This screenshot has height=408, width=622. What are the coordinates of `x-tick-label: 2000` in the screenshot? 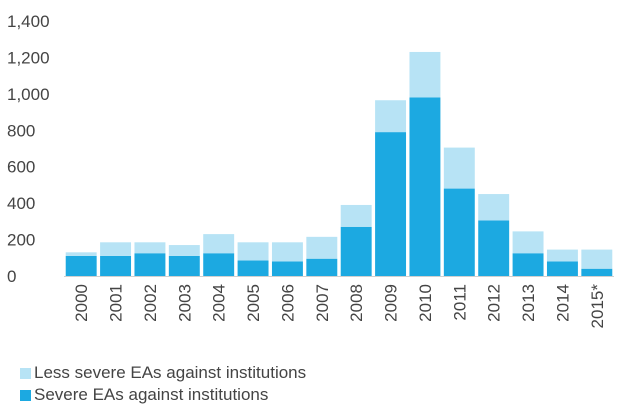 It's located at (81, 303).